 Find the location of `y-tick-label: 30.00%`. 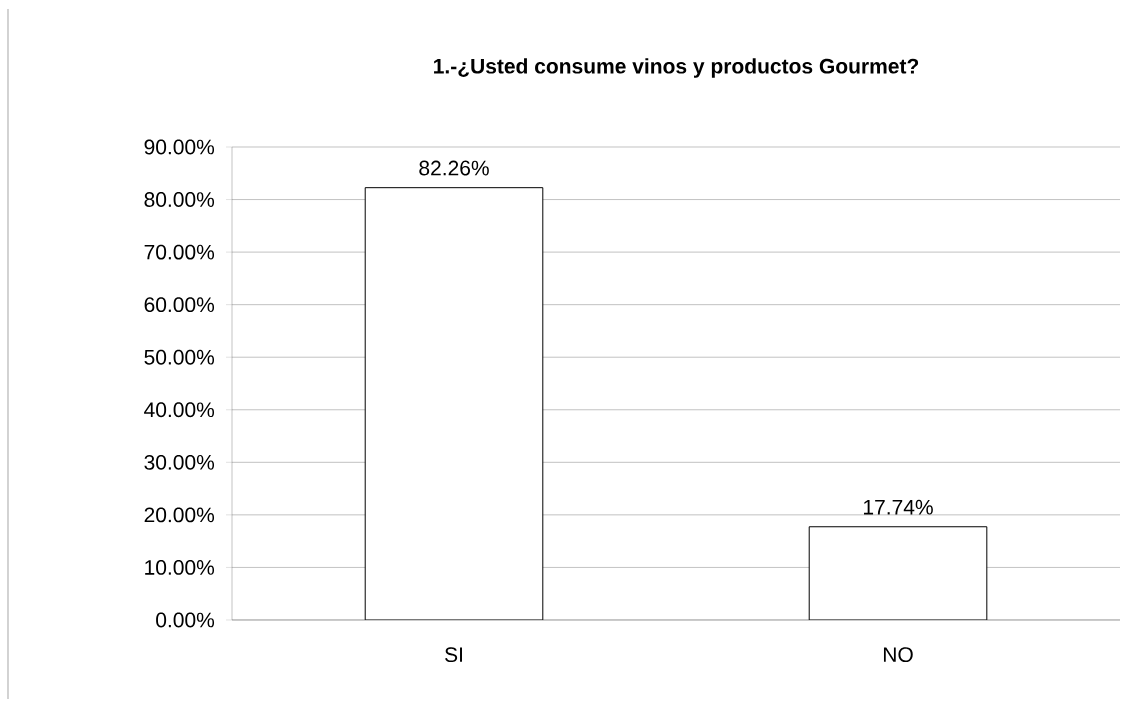

y-tick-label: 30.00% is located at coordinates (179, 462).